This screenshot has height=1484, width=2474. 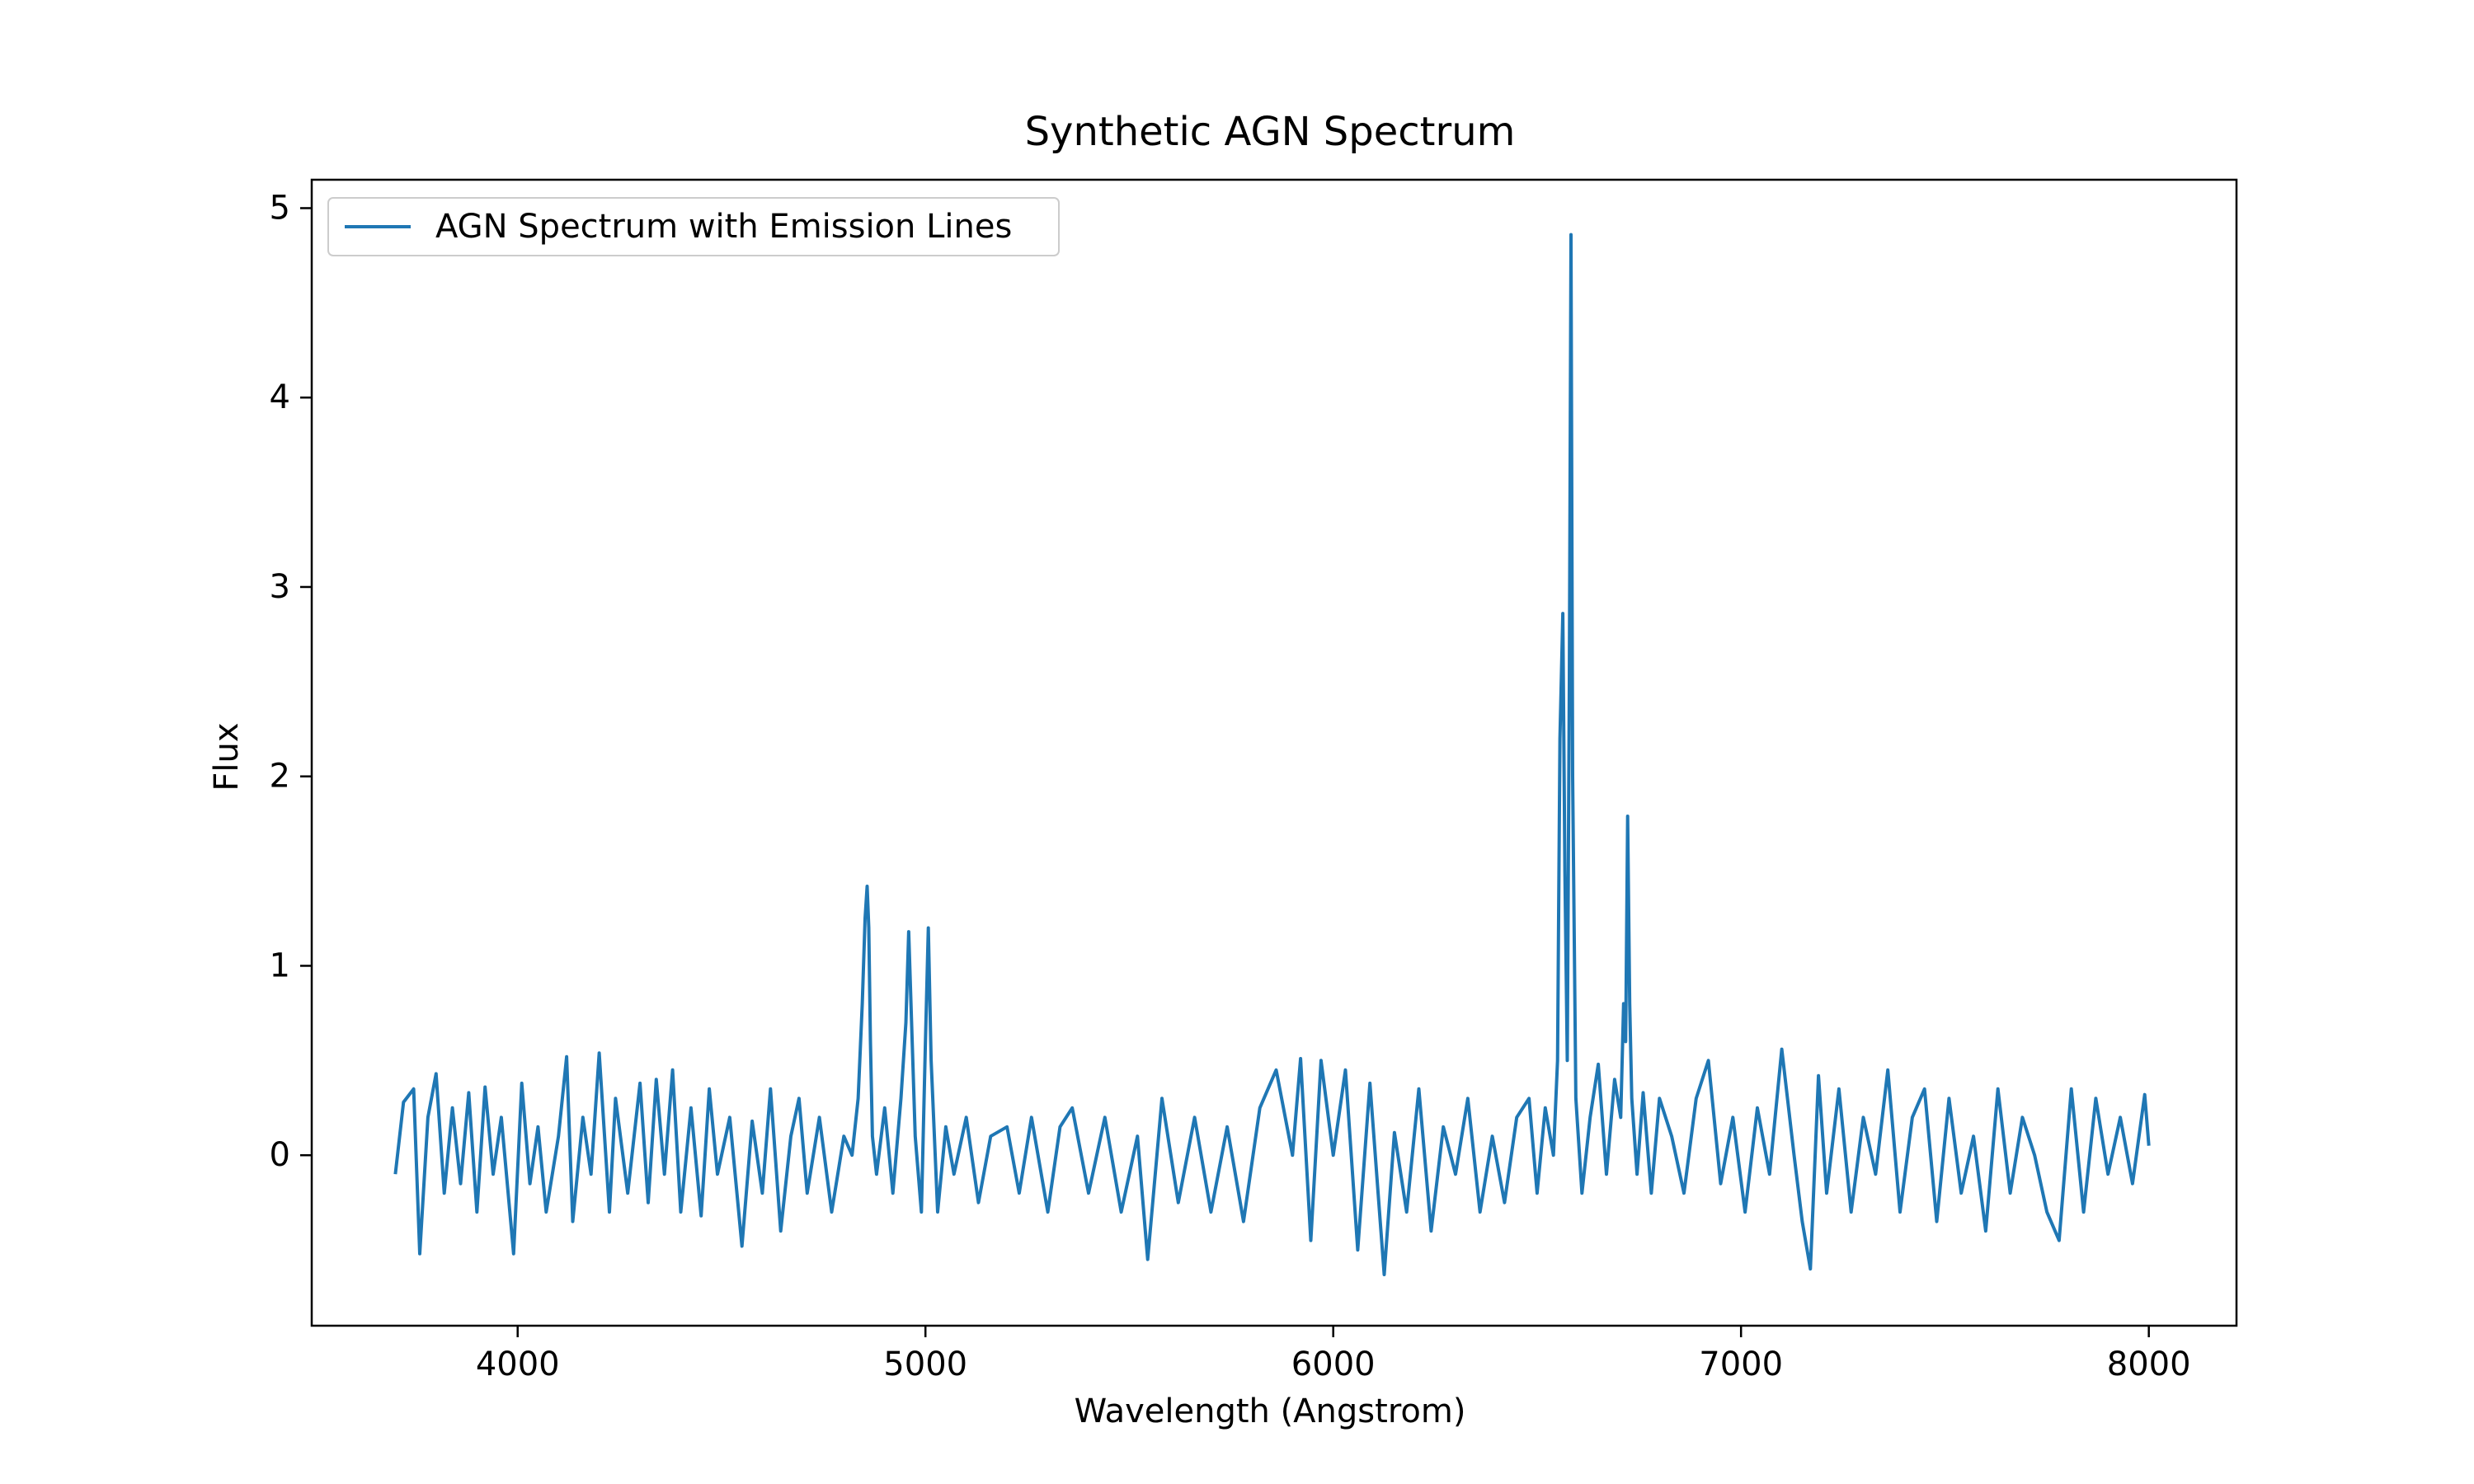 I want to click on legend-box, so click(x=693, y=226).